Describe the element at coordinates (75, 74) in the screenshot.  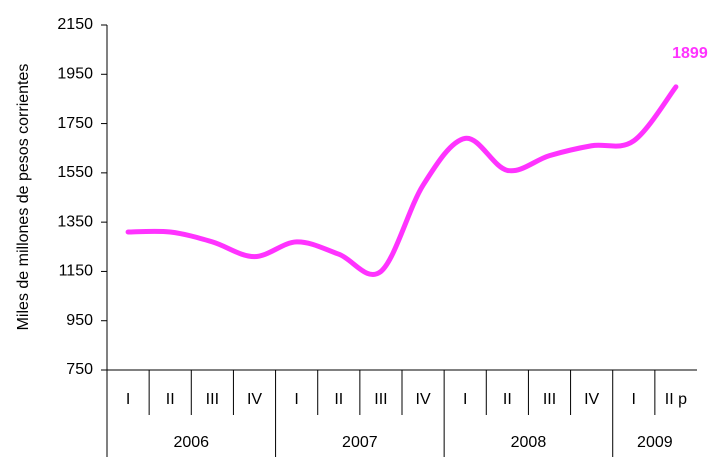
I see `y-tick-label: 1950` at that location.